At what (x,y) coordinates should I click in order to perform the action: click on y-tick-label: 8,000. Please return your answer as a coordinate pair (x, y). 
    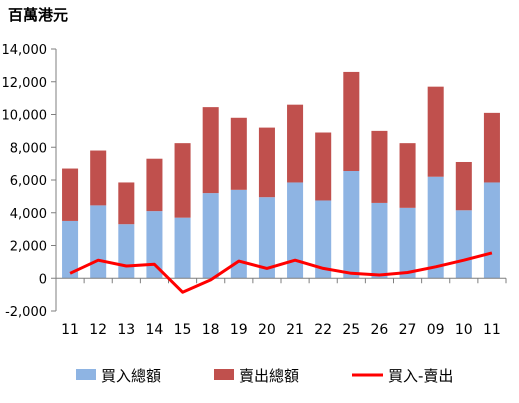
    Looking at the image, I should click on (28, 148).